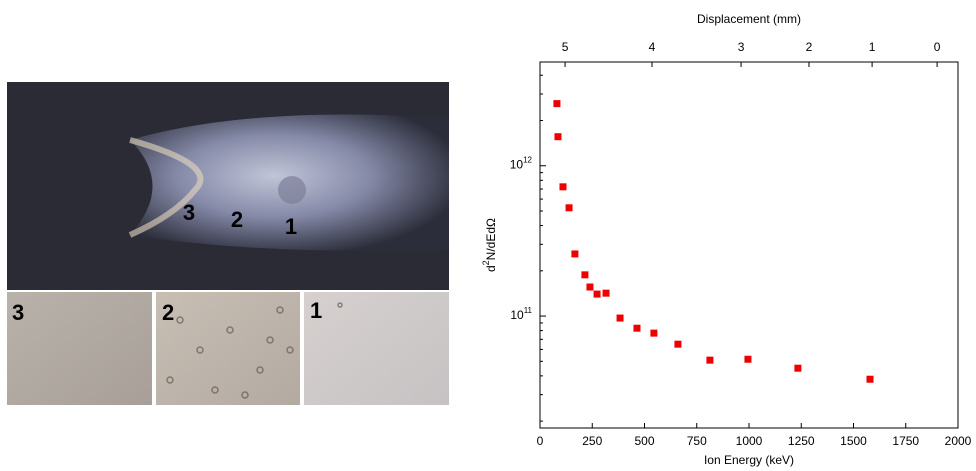 The width and height of the screenshot is (976, 471). What do you see at coordinates (749, 19) in the screenshot?
I see `x2-axis-label: Displacement (mm)` at bounding box center [749, 19].